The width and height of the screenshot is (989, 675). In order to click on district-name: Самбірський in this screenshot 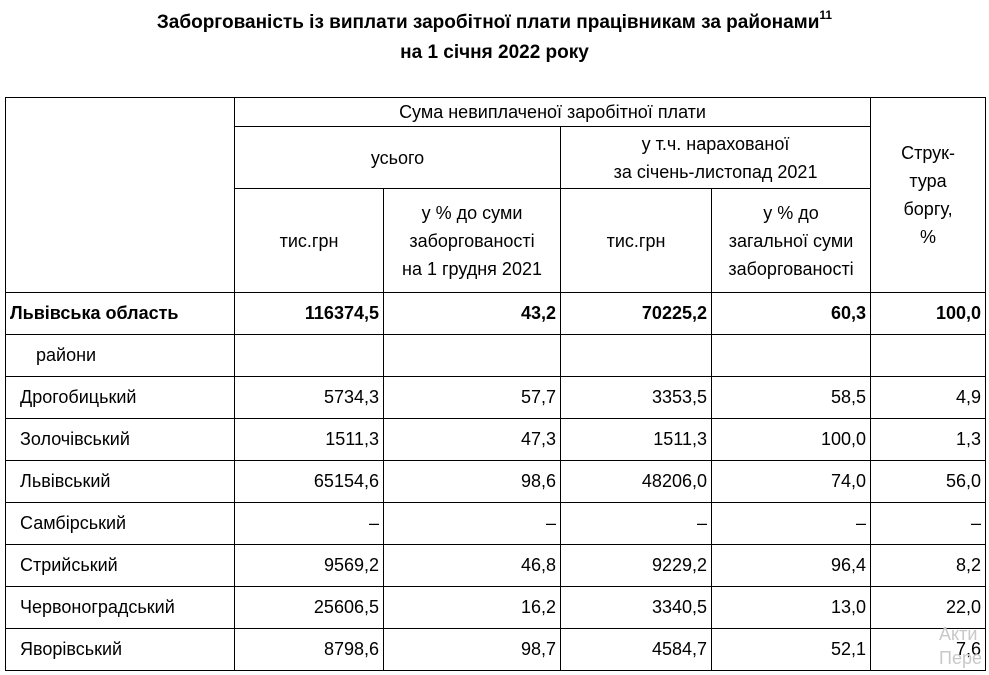, I will do `click(120, 523)`.